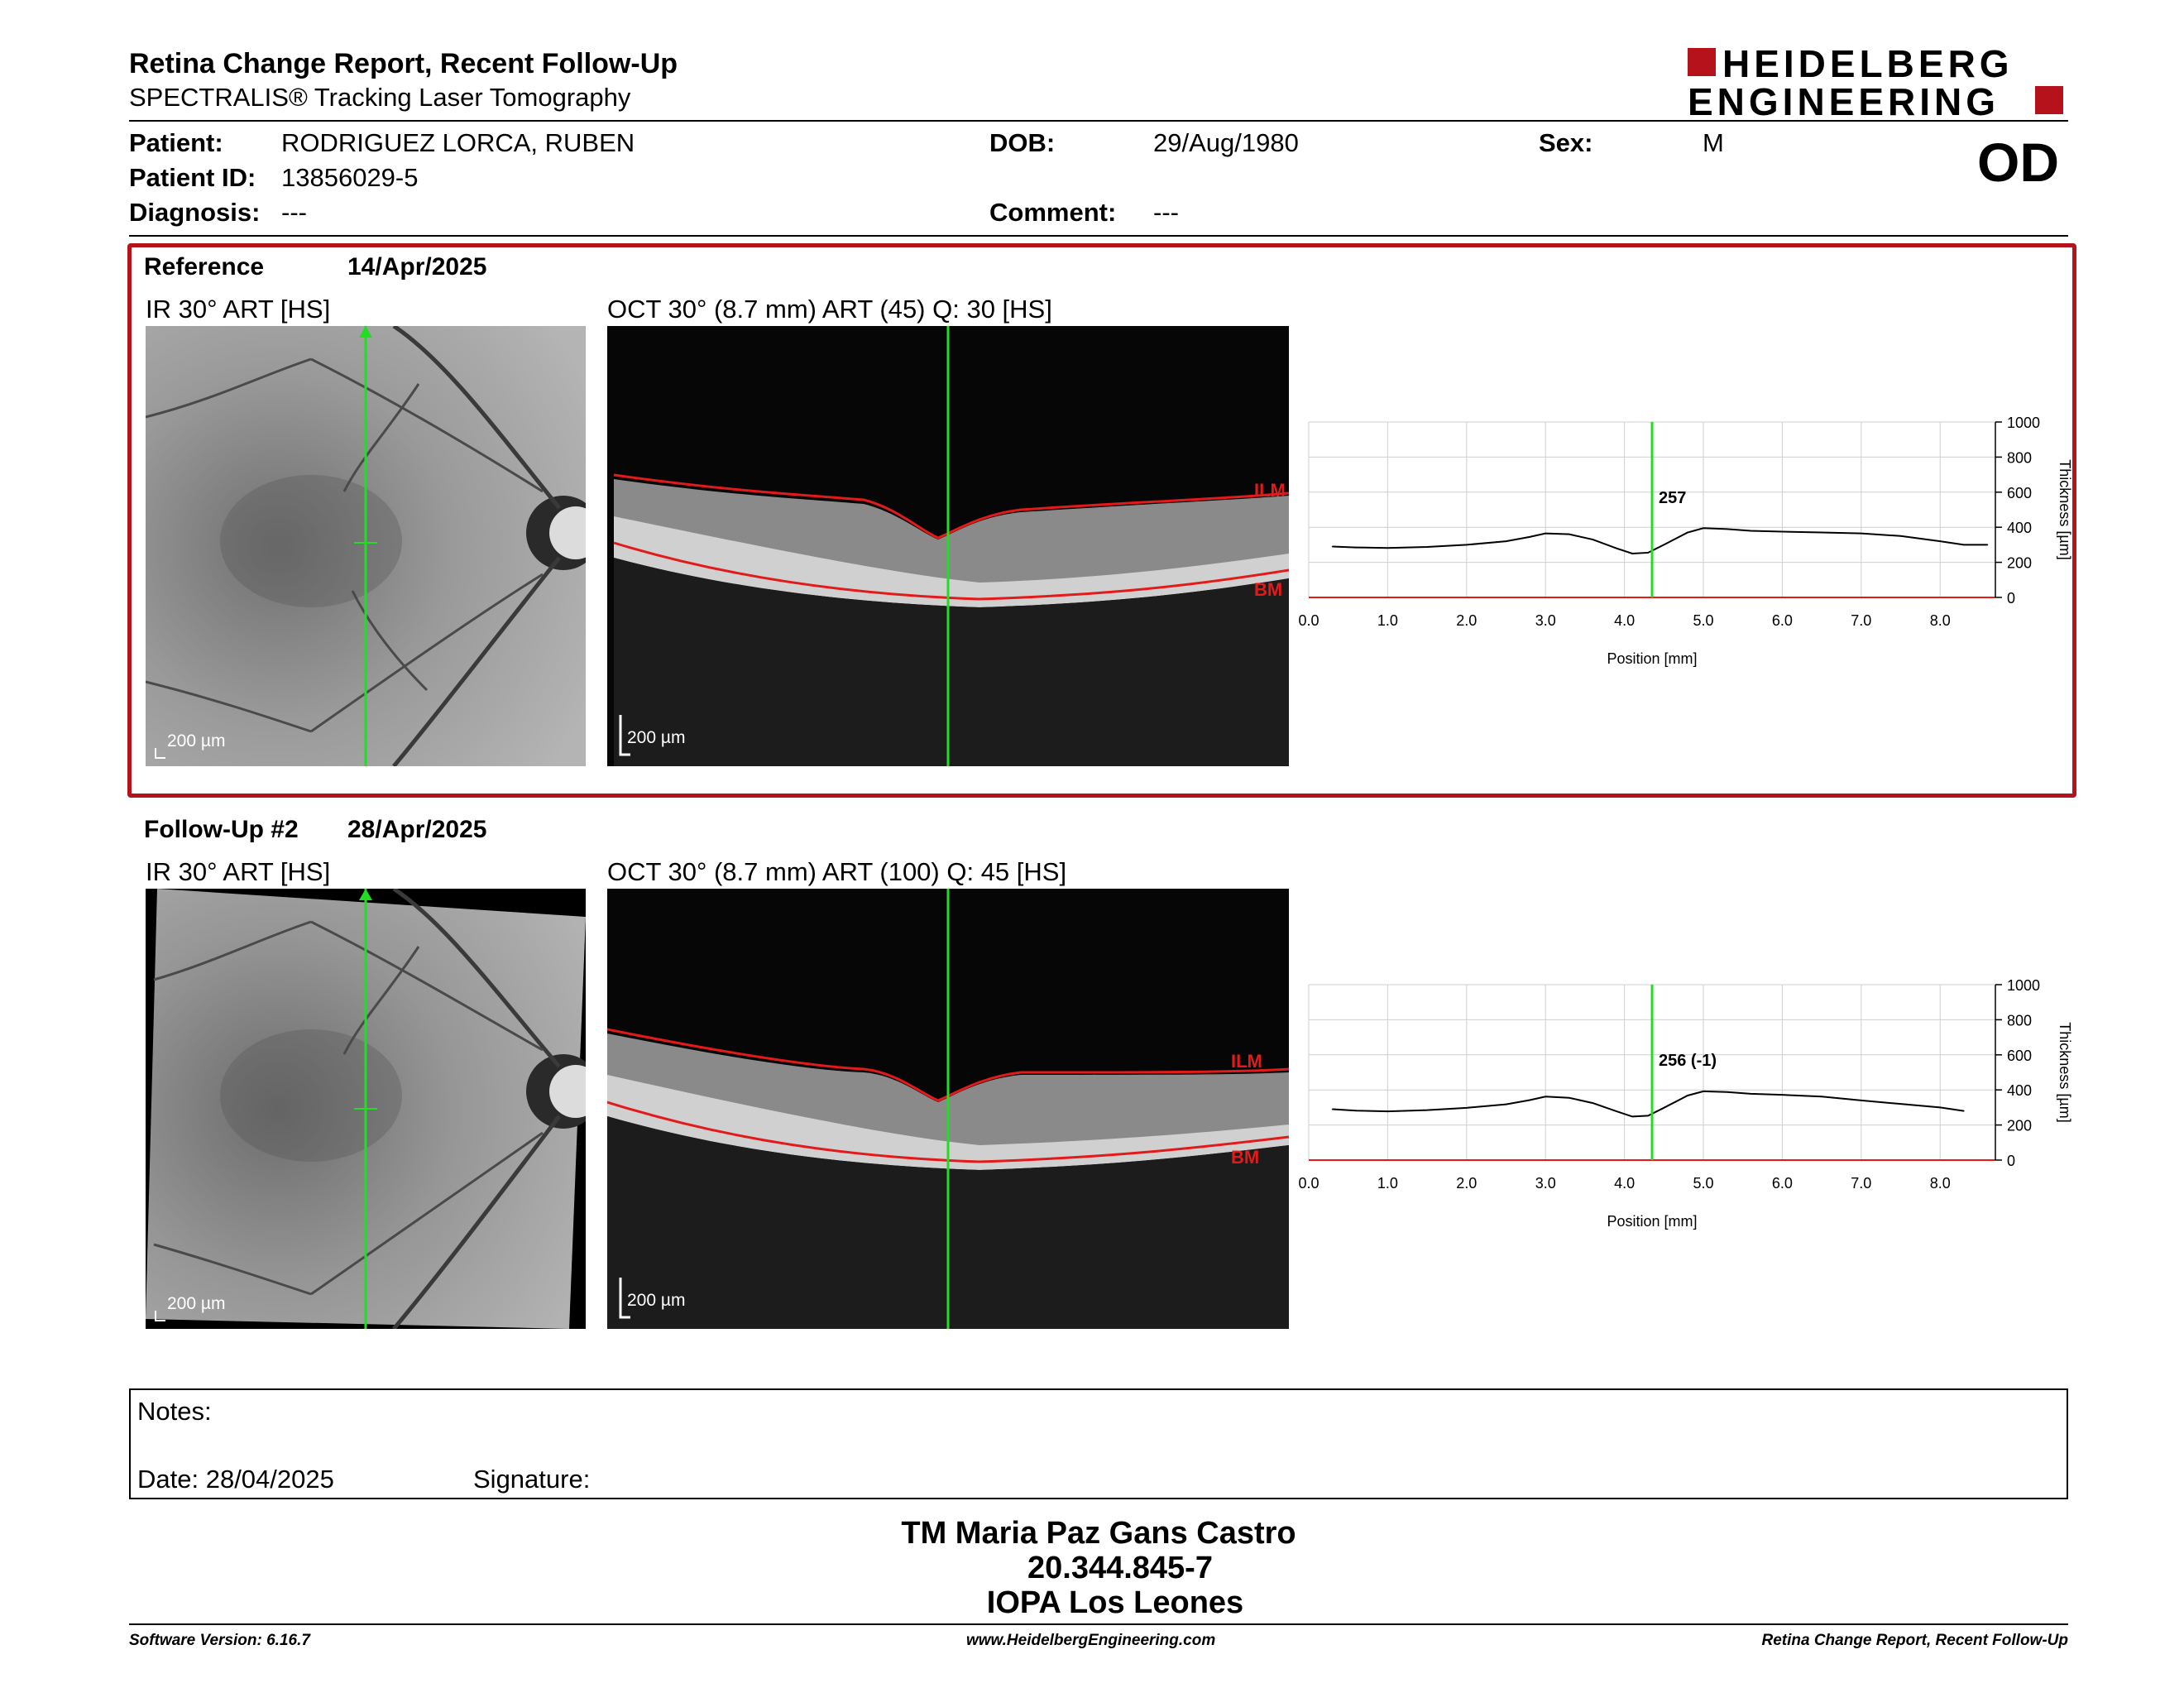 The height and width of the screenshot is (1688, 2184). Describe the element at coordinates (1268, 589) in the screenshot. I see `reference-bm-label: BM` at that location.